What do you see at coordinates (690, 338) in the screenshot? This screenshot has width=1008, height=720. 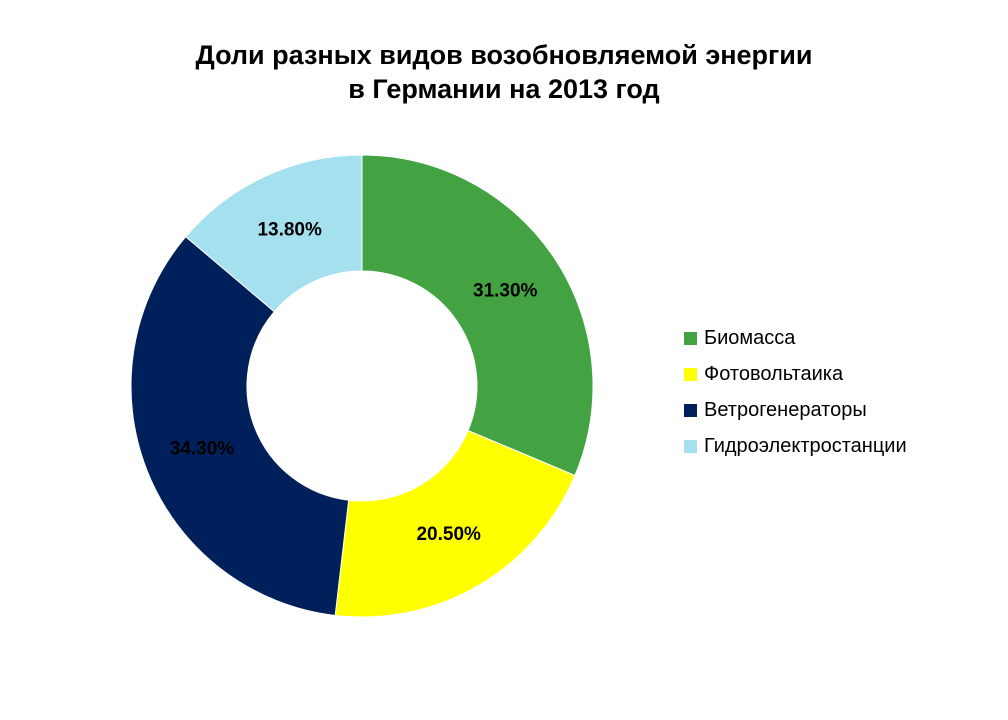 I see `legend-swatch-biomass` at bounding box center [690, 338].